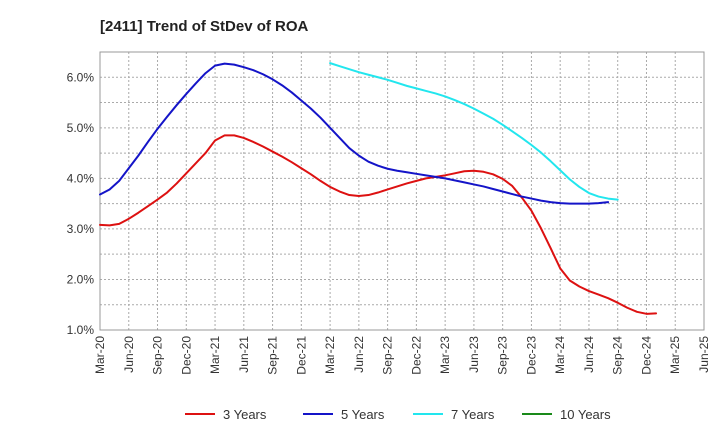  I want to click on y-tick-labels: 1.0% 2.0% 3.0% 4.0% 5.0% 6.0%, so click(81, 203).